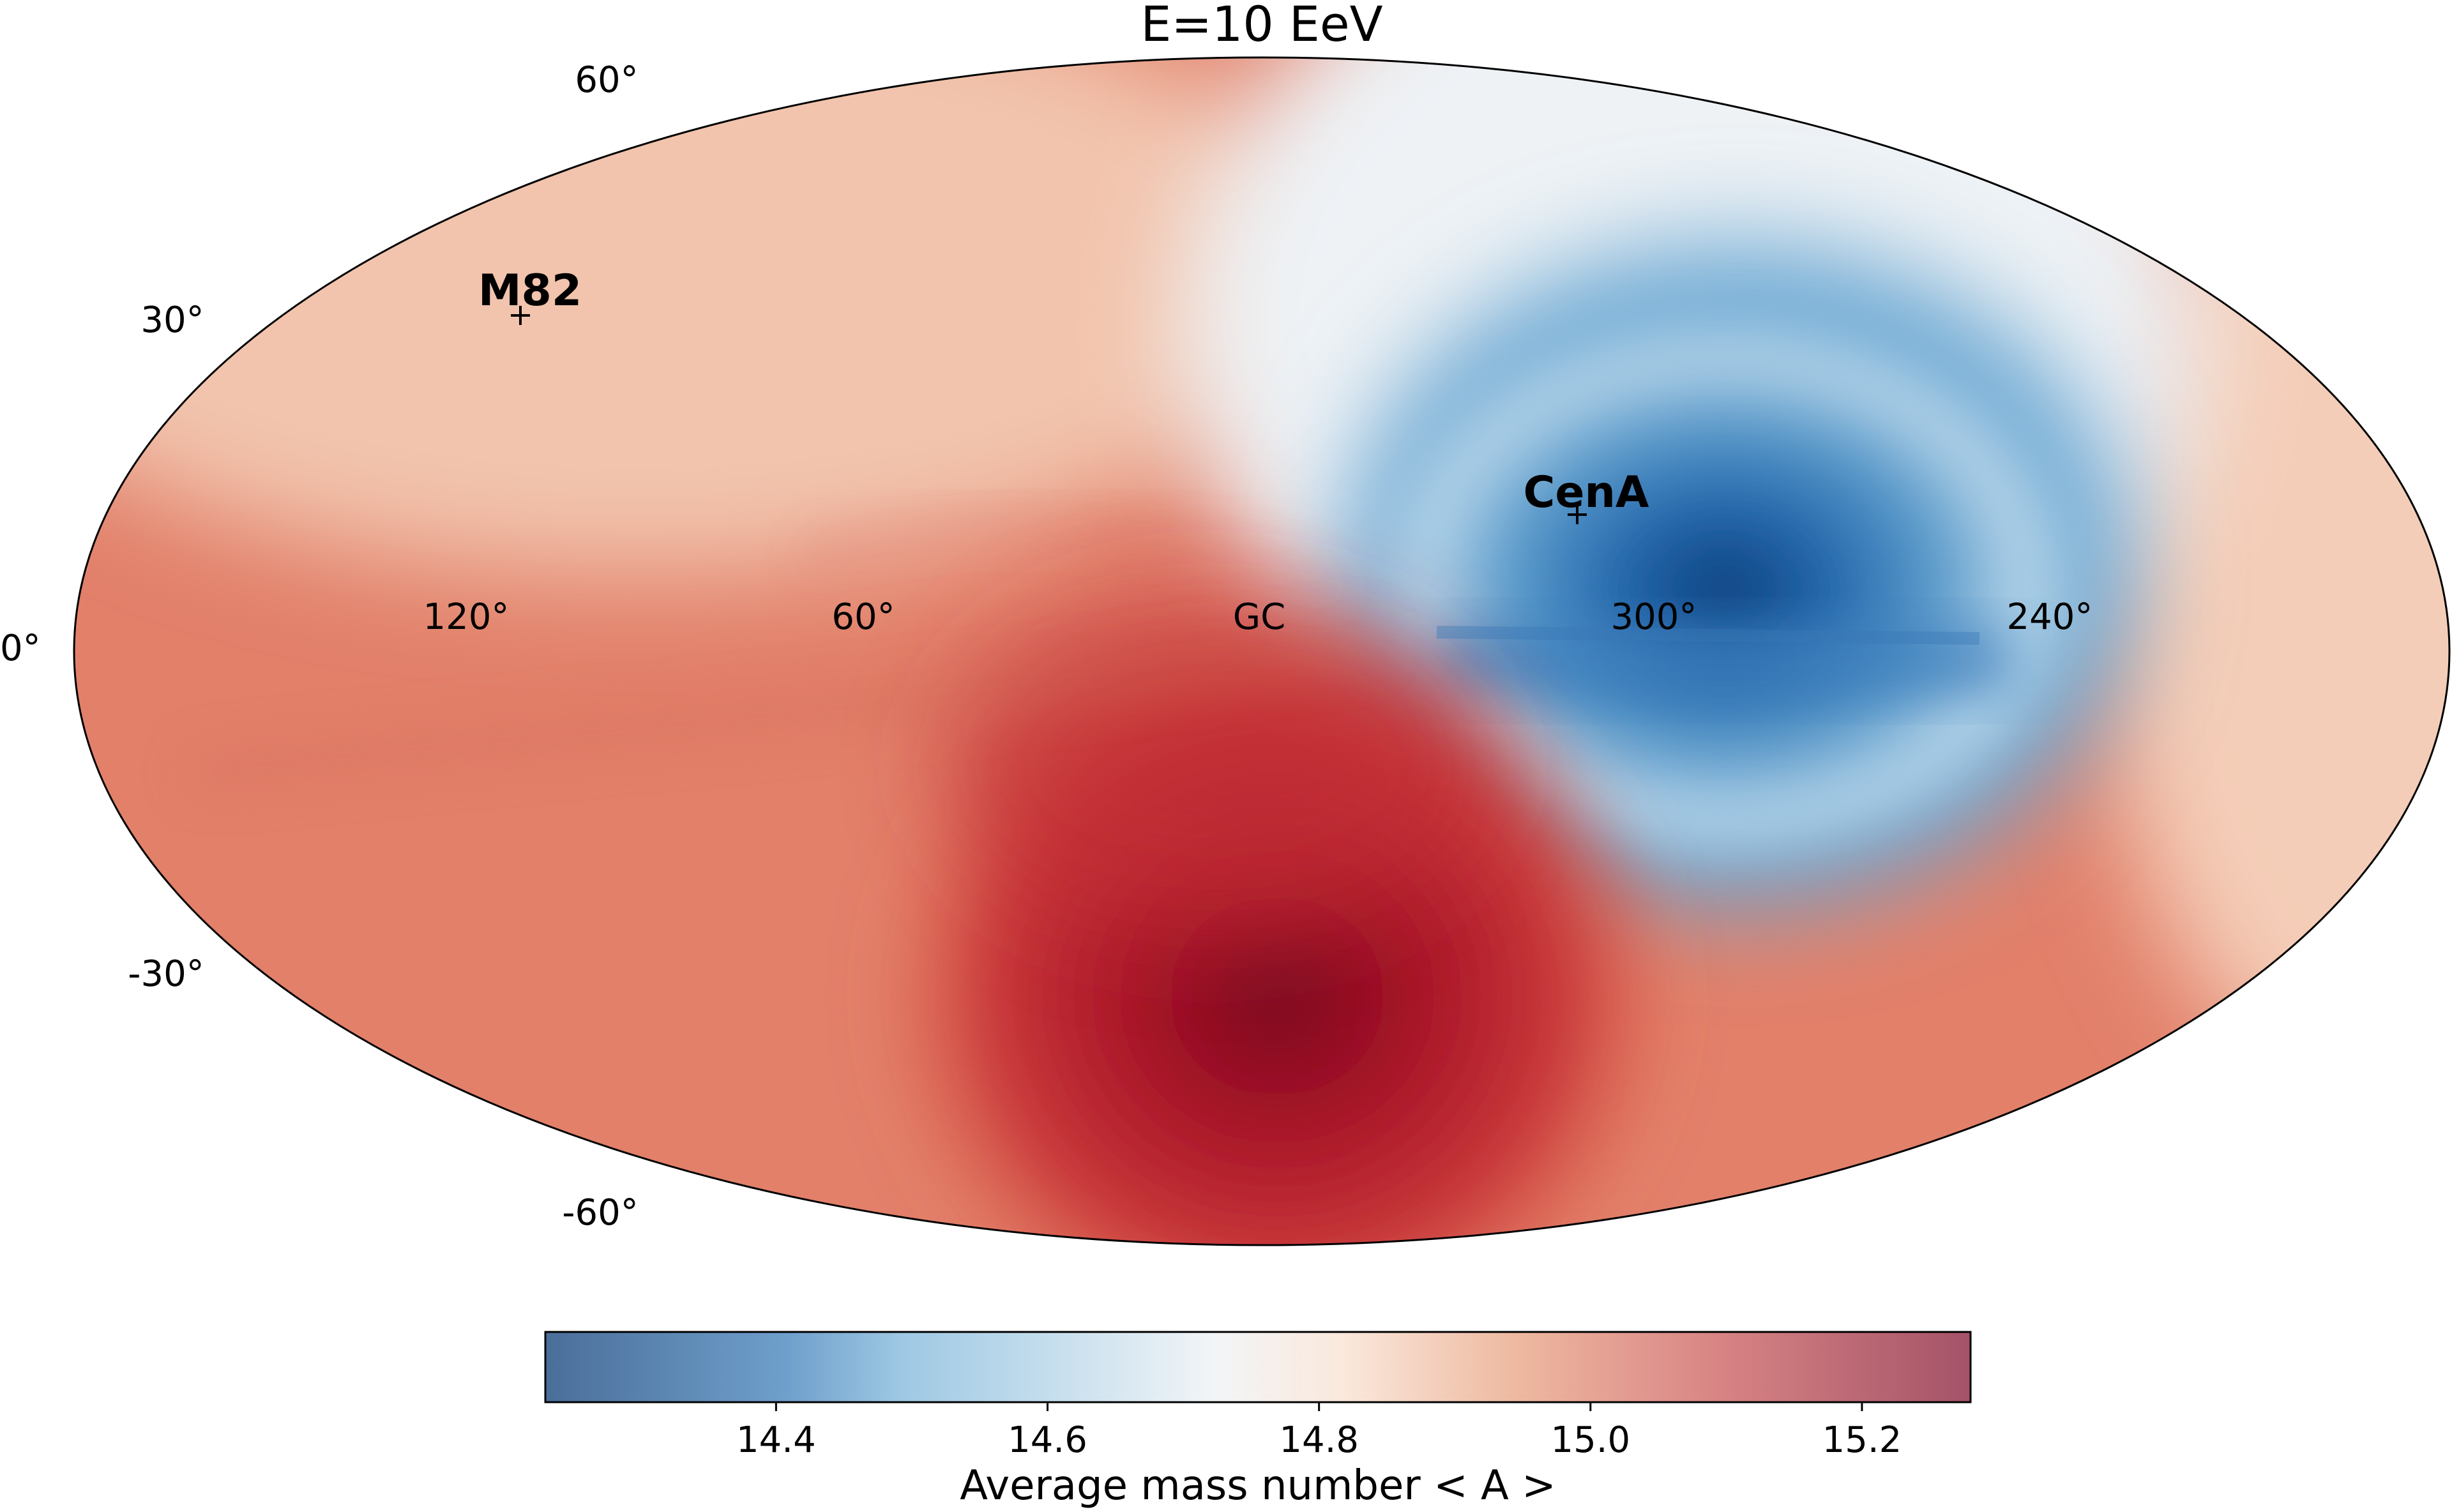 This screenshot has height=1512, width=2452. What do you see at coordinates (530, 291) in the screenshot?
I see `source-label-m82: M82` at bounding box center [530, 291].